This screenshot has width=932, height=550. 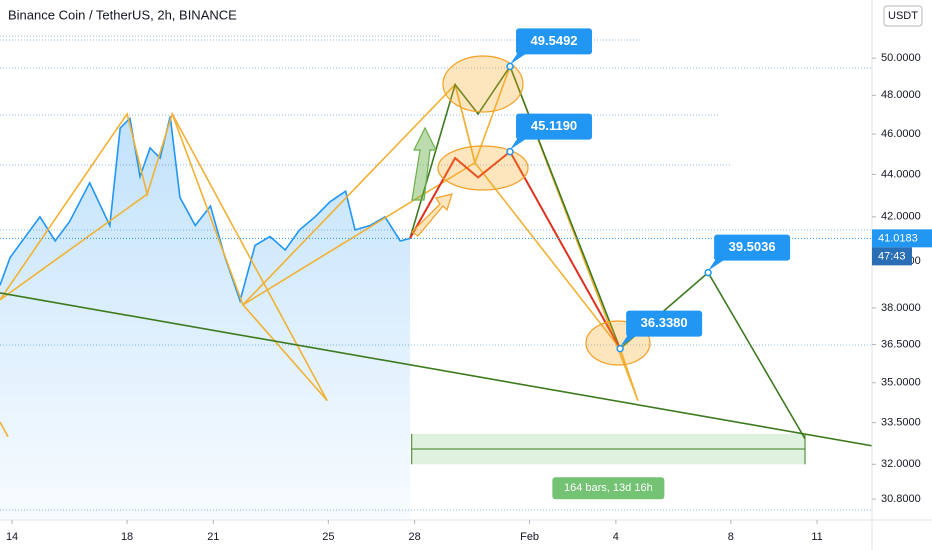 What do you see at coordinates (901, 217) in the screenshot?
I see `y-tick-label: 42.0000` at bounding box center [901, 217].